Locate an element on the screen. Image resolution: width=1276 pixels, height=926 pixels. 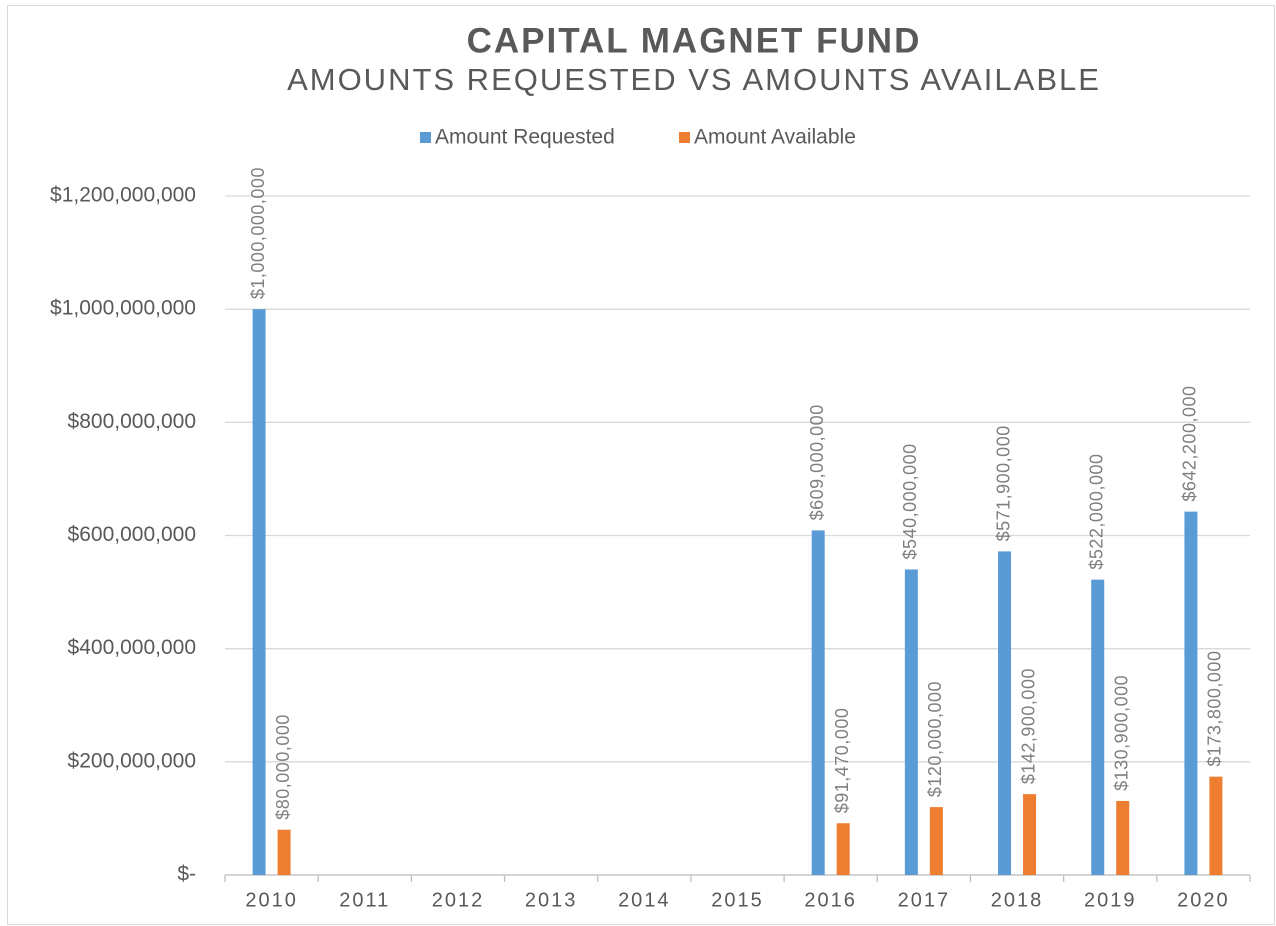
legend-label: Amount Available is located at coordinates (775, 137).